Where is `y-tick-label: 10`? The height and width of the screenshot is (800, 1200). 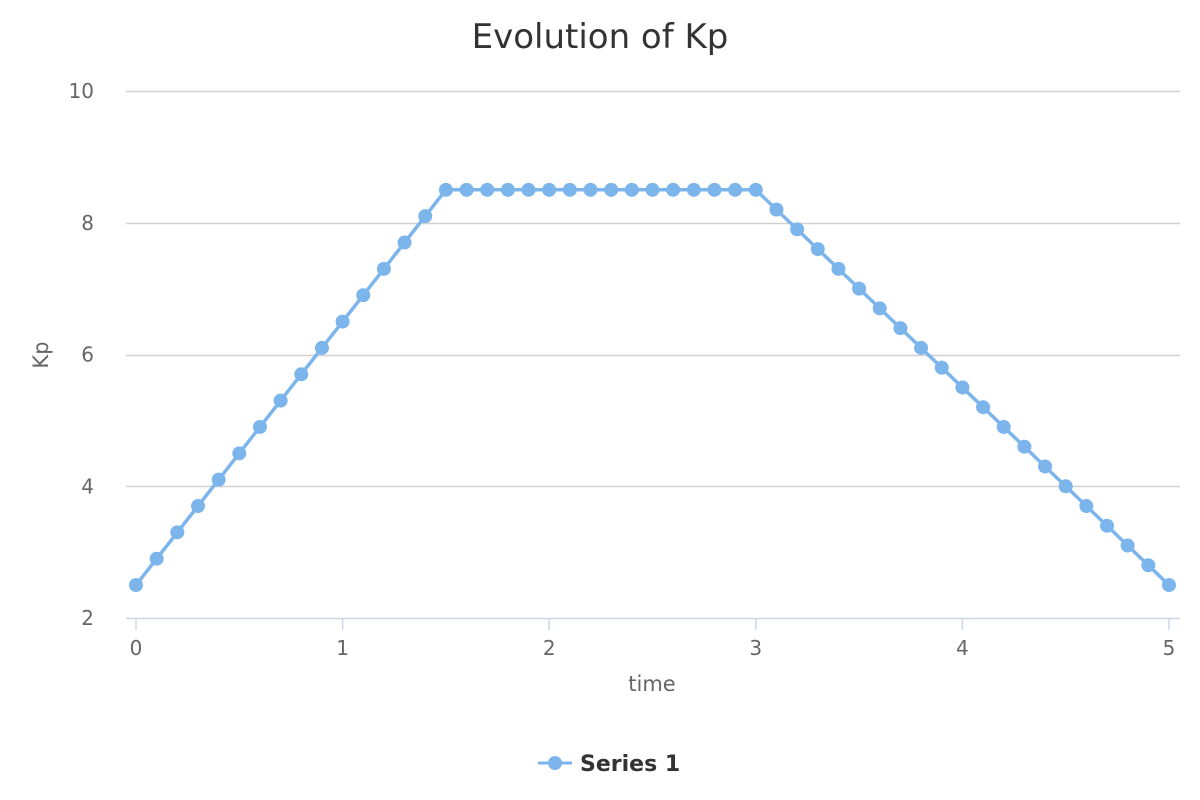 y-tick-label: 10 is located at coordinates (81, 91).